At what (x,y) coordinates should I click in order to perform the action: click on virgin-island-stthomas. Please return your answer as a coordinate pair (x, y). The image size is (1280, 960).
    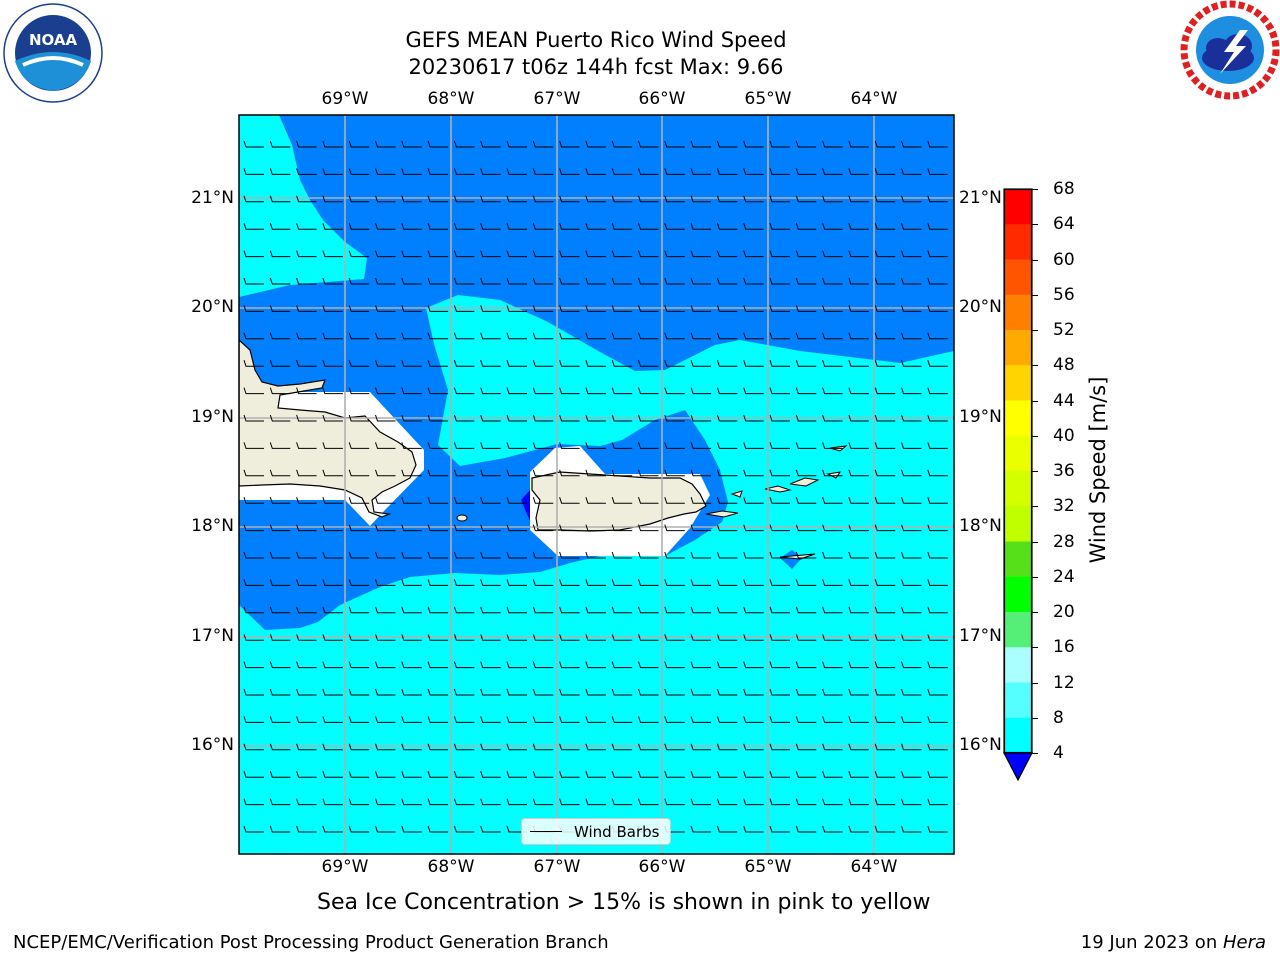
    Looking at the image, I should click on (778, 489).